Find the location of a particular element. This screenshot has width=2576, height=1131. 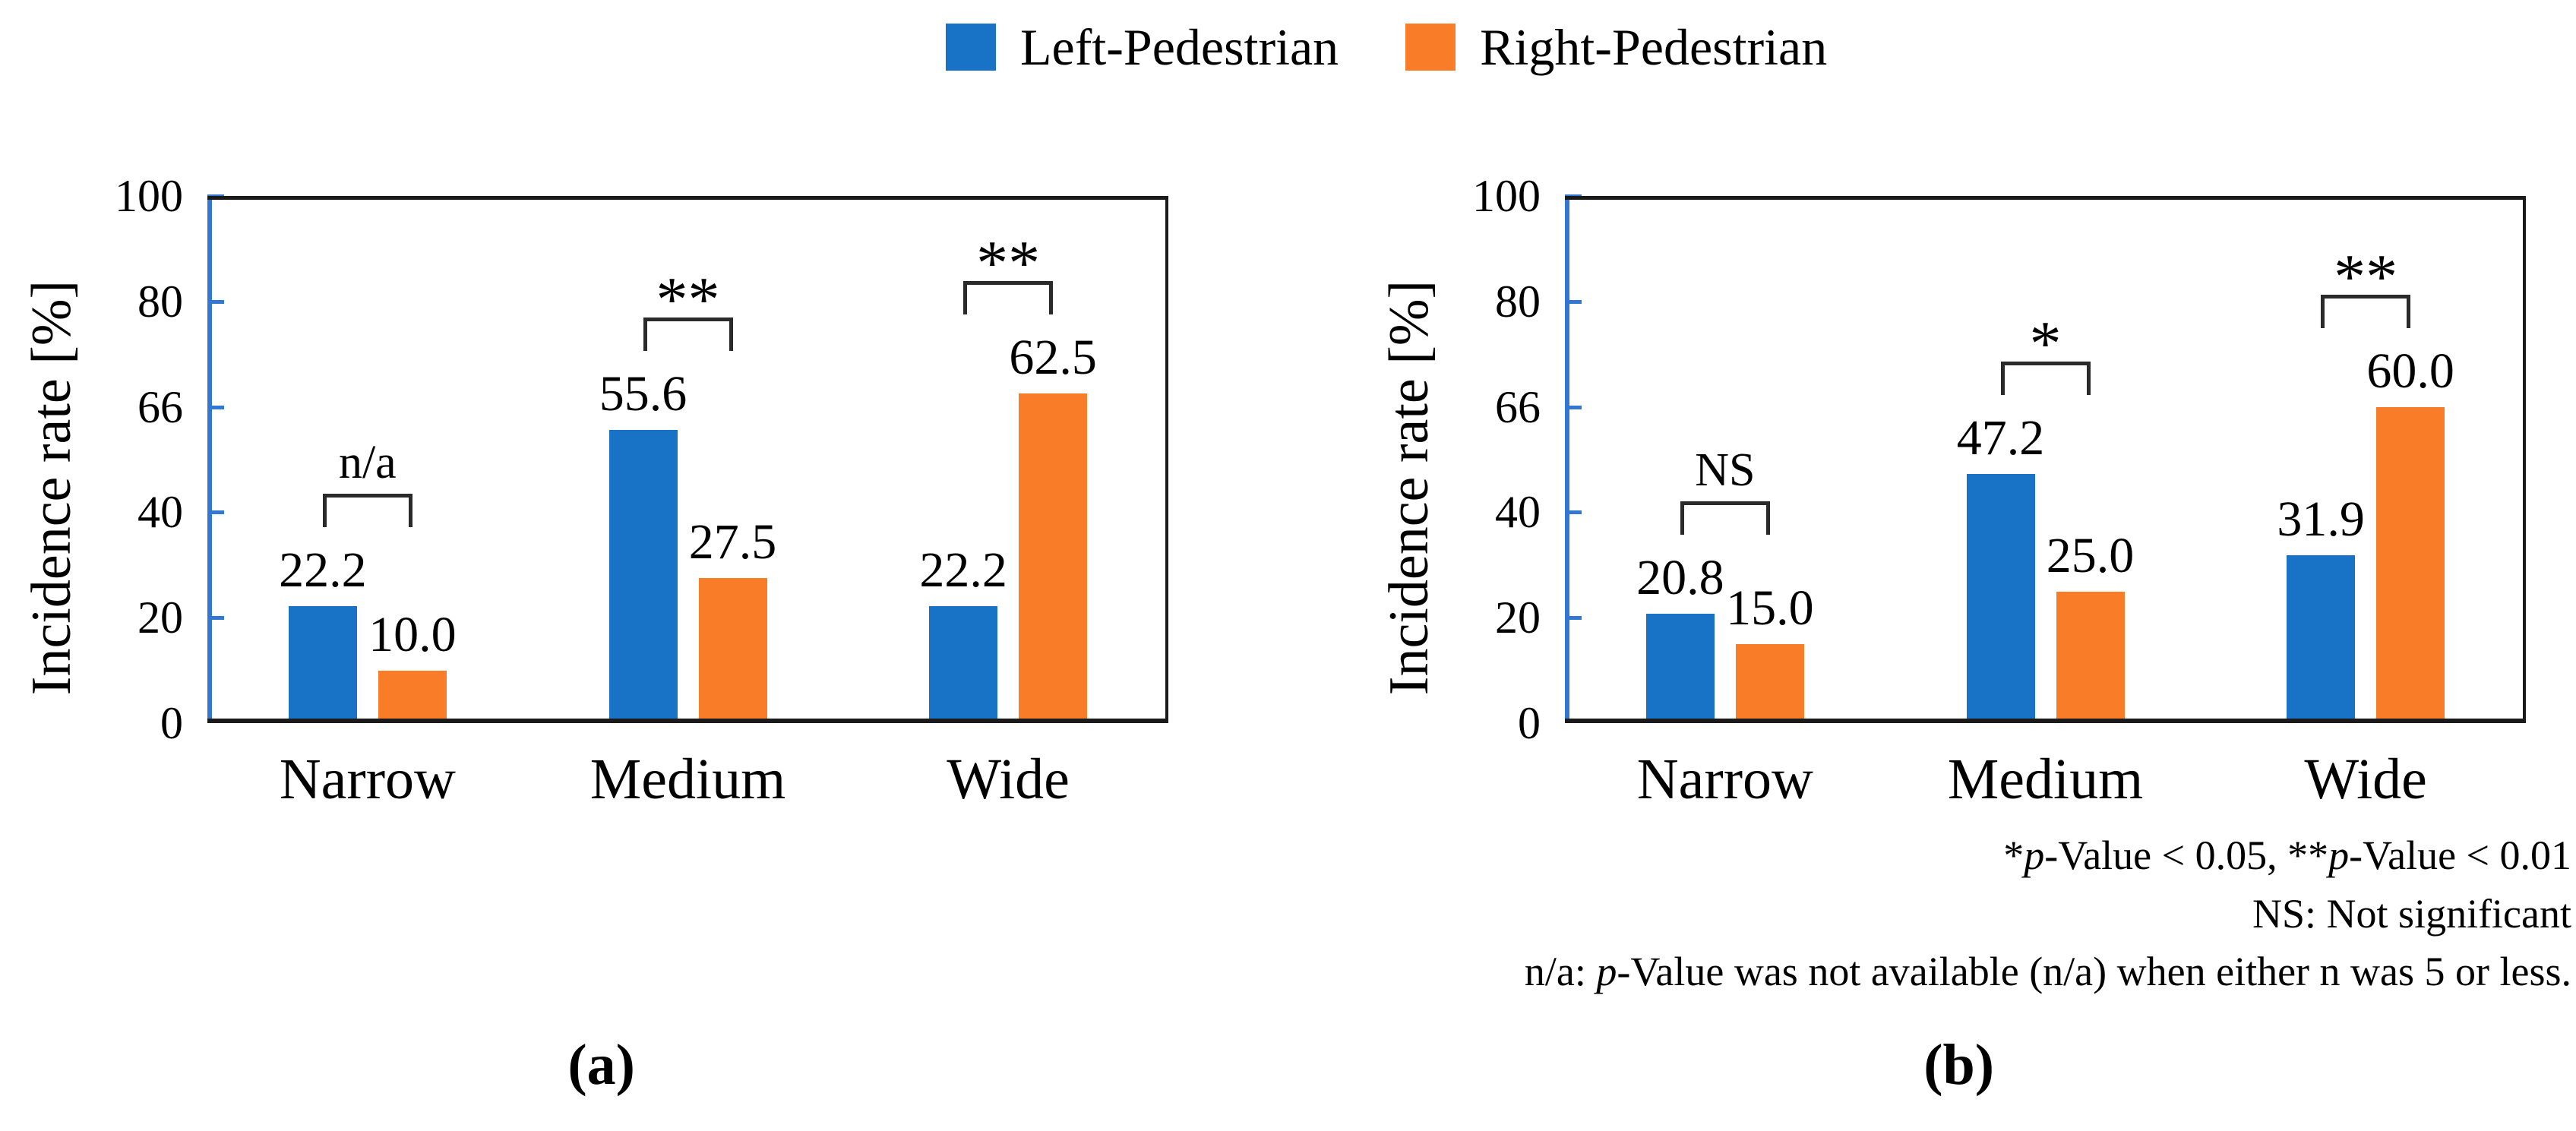

significance-label-narrow: n/a is located at coordinates (367, 462).